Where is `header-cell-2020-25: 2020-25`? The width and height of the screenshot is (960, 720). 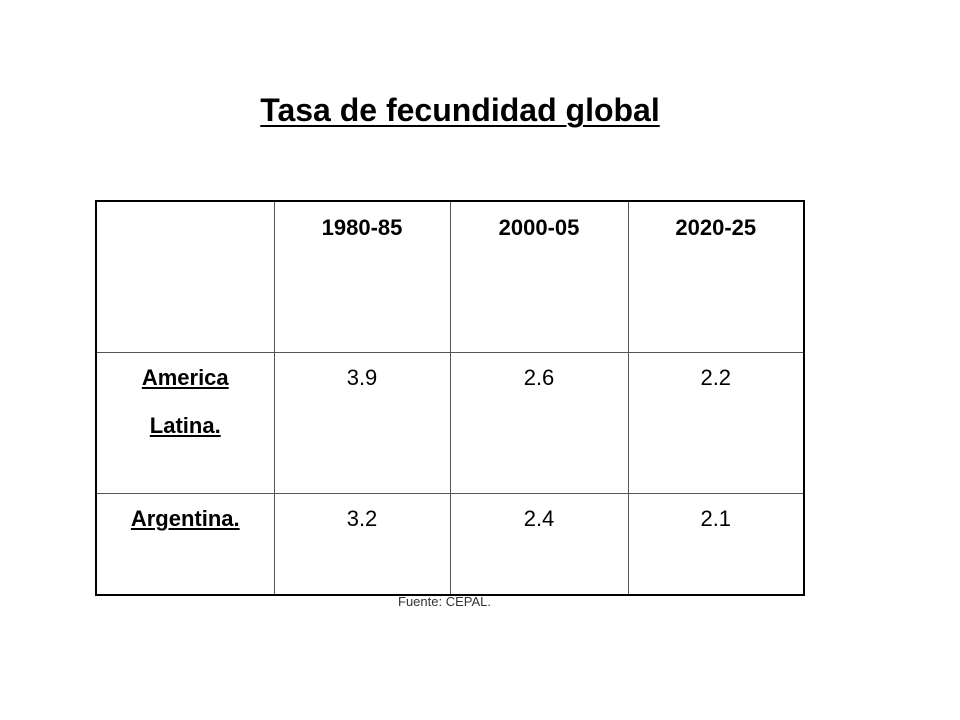 header-cell-2020-25: 2020-25 is located at coordinates (716, 276).